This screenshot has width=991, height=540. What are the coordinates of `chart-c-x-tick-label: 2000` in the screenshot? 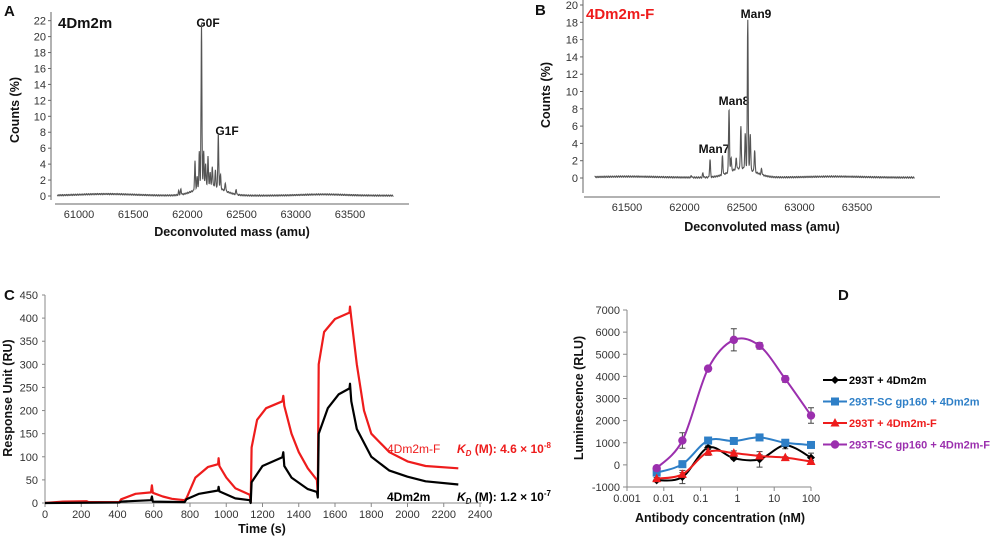 It's located at (407, 515).